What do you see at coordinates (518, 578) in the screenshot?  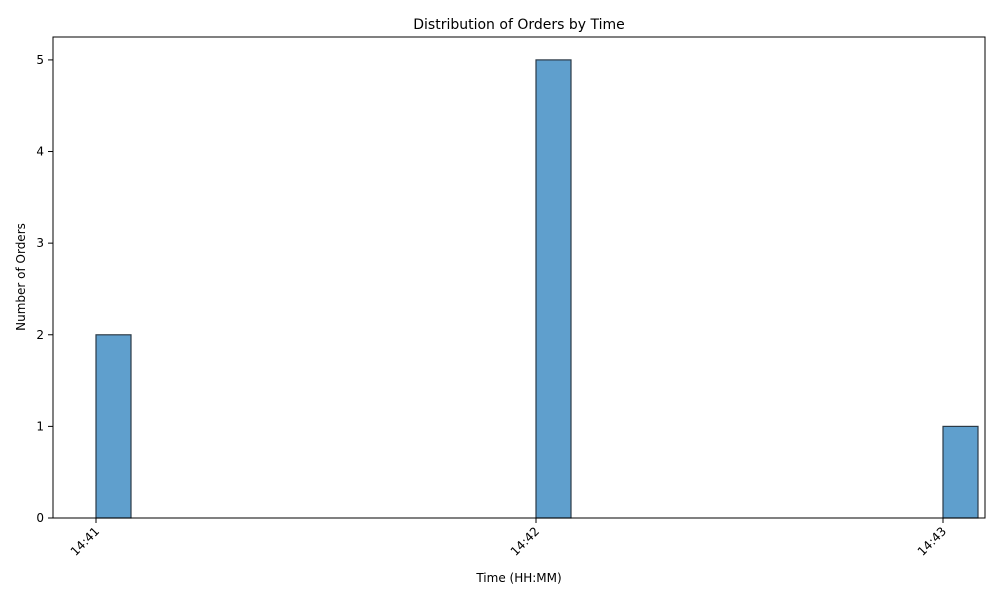 I see `x-axis-label: Time (HH:MM)` at bounding box center [518, 578].